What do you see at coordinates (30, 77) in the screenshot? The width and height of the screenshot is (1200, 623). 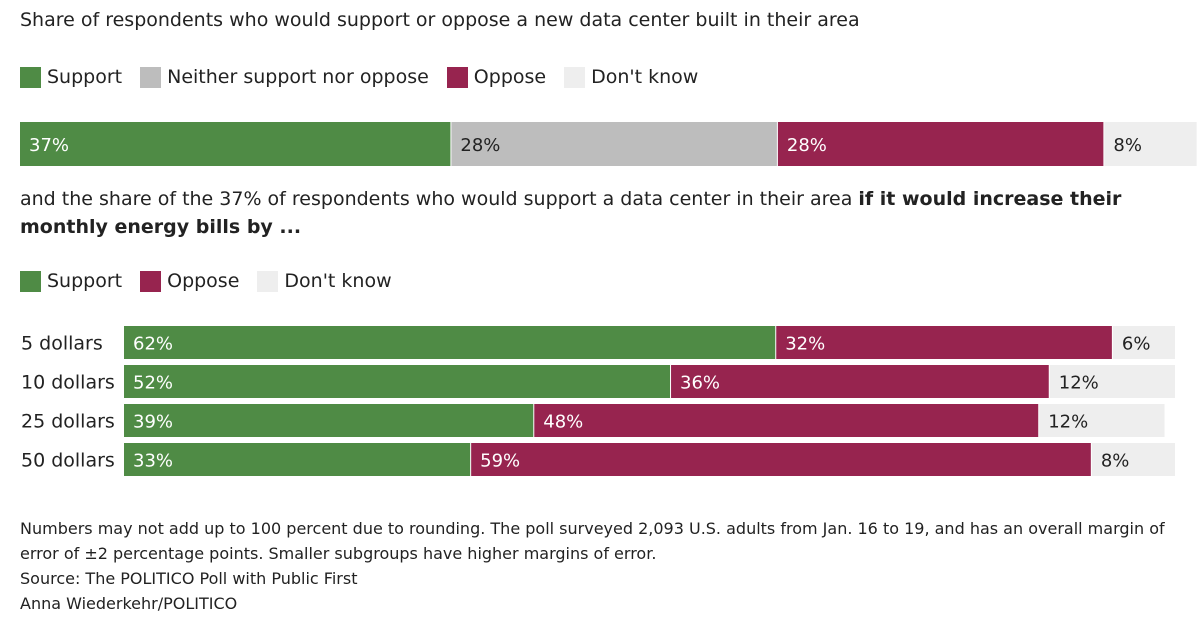 I see `legend-swatch-support` at bounding box center [30, 77].